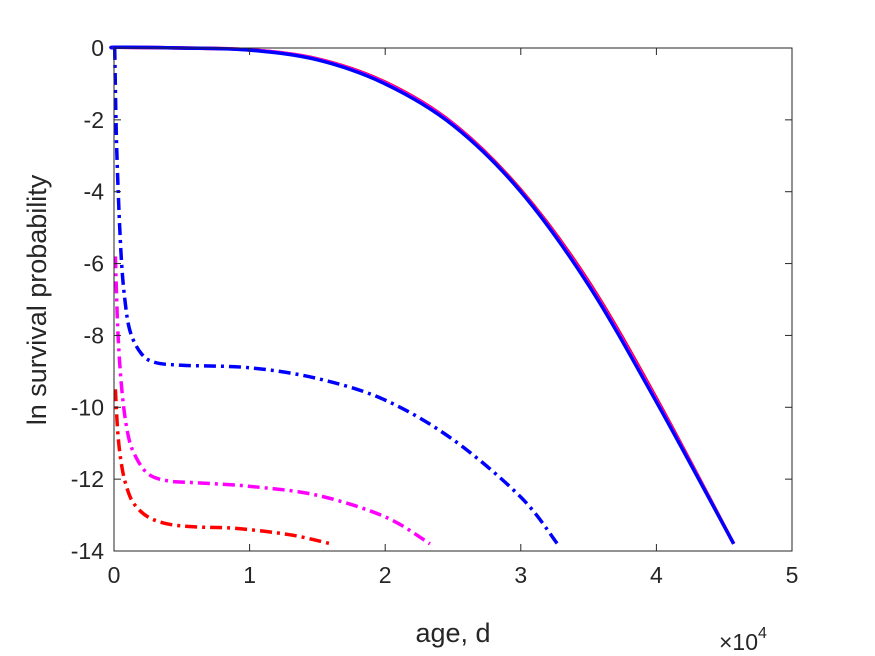 This screenshot has width=875, height=656. What do you see at coordinates (520, 575) in the screenshot?
I see `x-tick-label-3: 3` at bounding box center [520, 575].